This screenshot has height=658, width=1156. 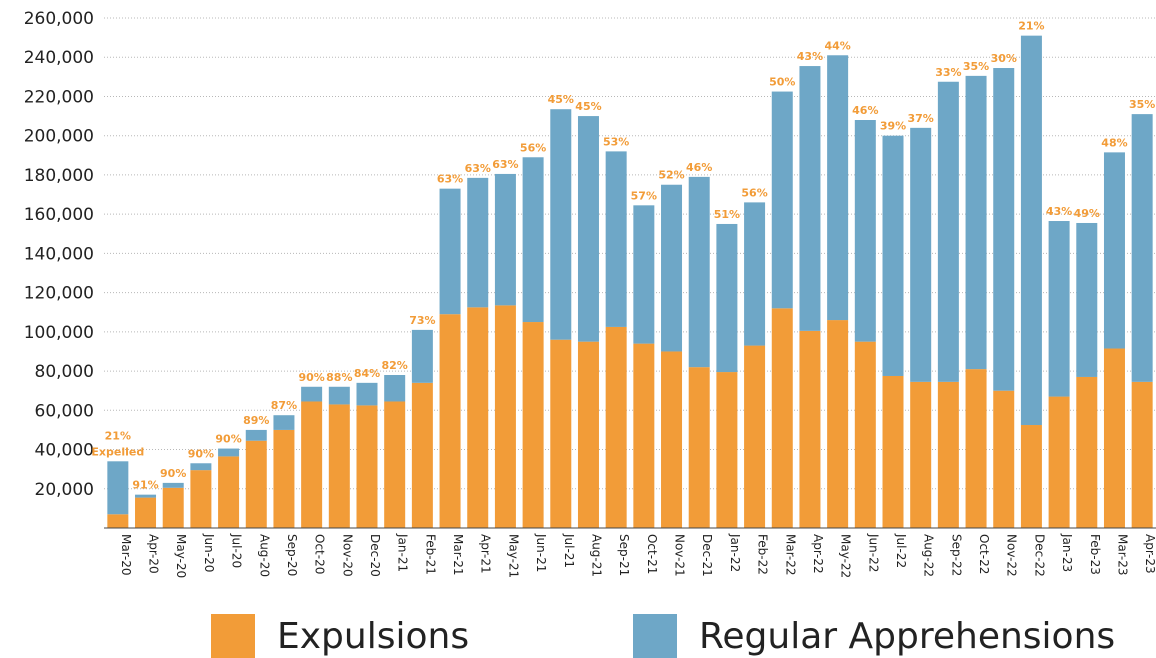 I want to click on x-tick-label: Apr-21, so click(x=486, y=554).